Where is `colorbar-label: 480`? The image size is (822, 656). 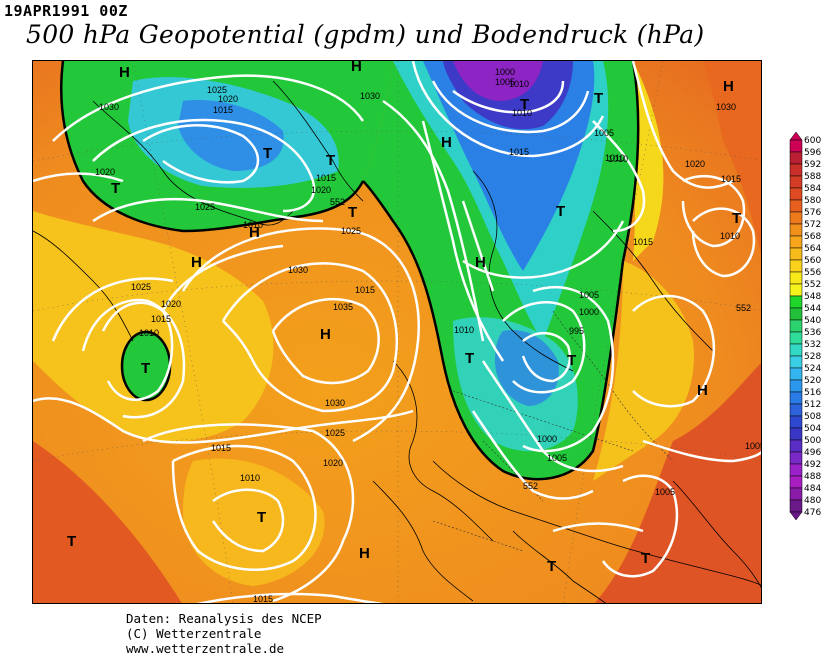 colorbar-label: 480 is located at coordinates (813, 501).